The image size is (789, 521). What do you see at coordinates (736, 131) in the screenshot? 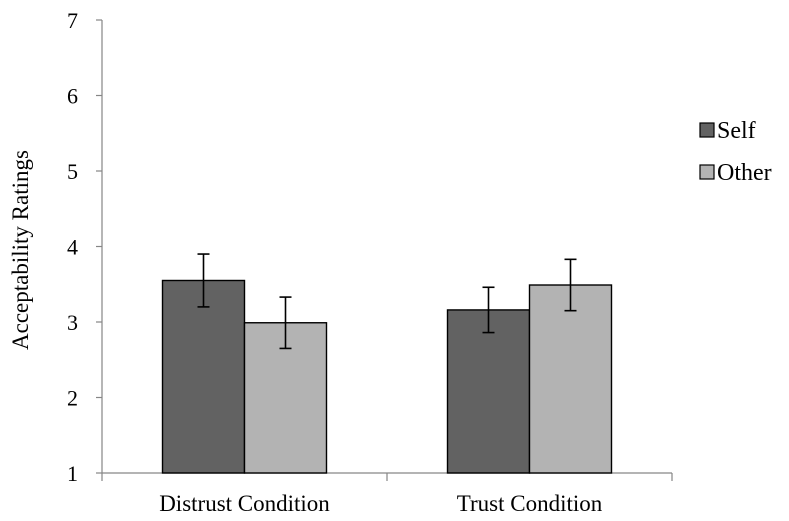
I see `legend-label-self: Self` at bounding box center [736, 131].